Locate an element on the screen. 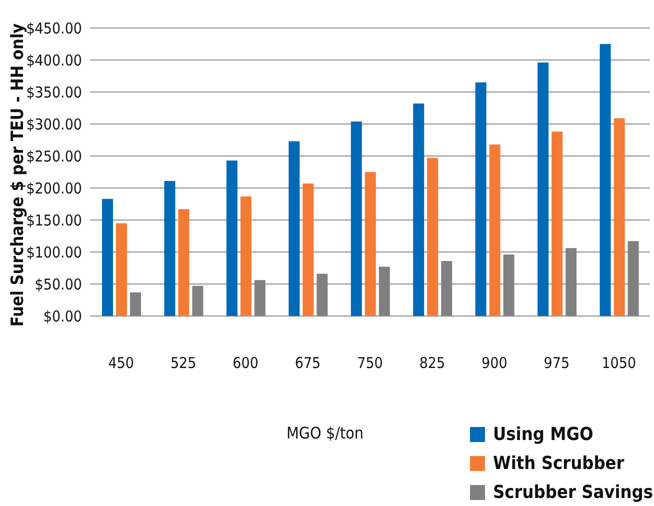 The width and height of the screenshot is (654, 506). x-tick-label: 975 is located at coordinates (557, 363).